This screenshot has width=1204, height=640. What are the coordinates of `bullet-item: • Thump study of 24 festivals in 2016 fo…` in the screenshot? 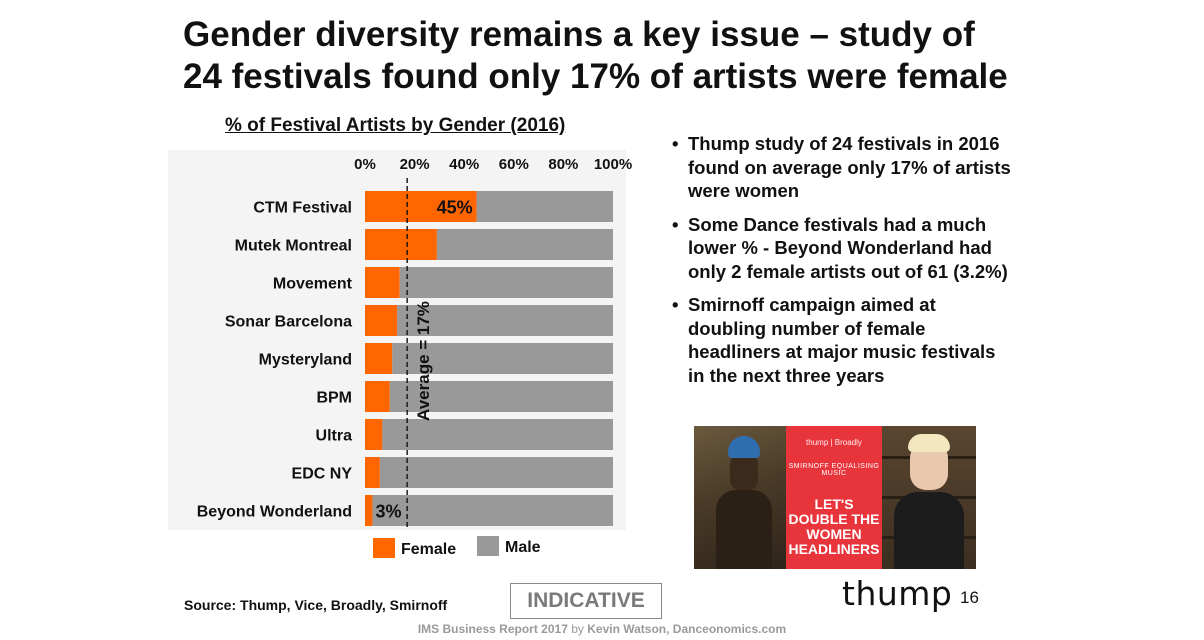 It's located at (842, 167).